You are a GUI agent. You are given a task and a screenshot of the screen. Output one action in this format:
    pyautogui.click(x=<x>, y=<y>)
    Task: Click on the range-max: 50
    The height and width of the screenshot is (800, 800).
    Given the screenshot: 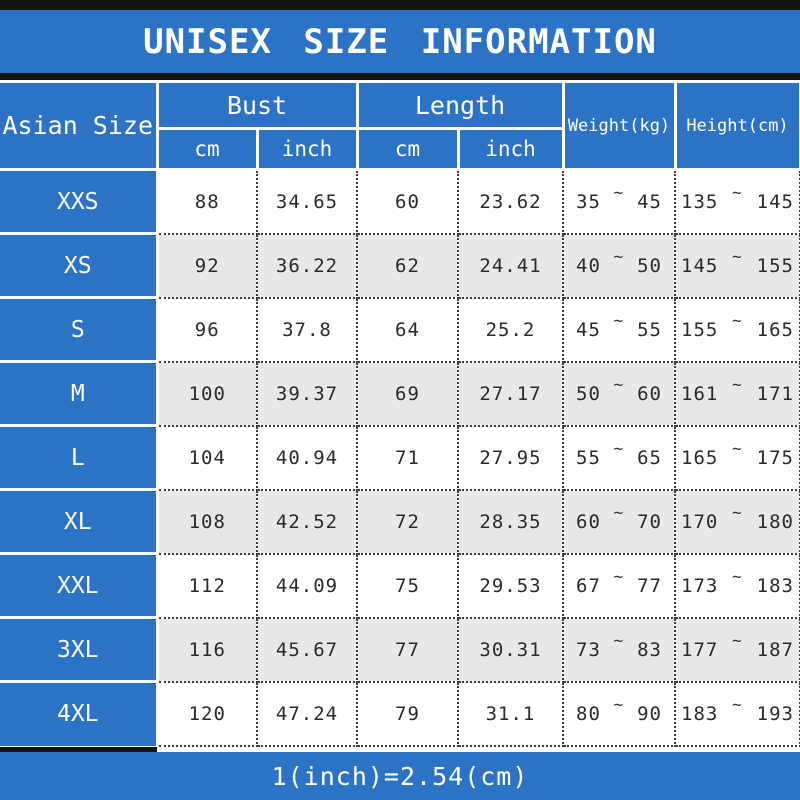 What is the action you would take?
    pyautogui.click(x=649, y=265)
    